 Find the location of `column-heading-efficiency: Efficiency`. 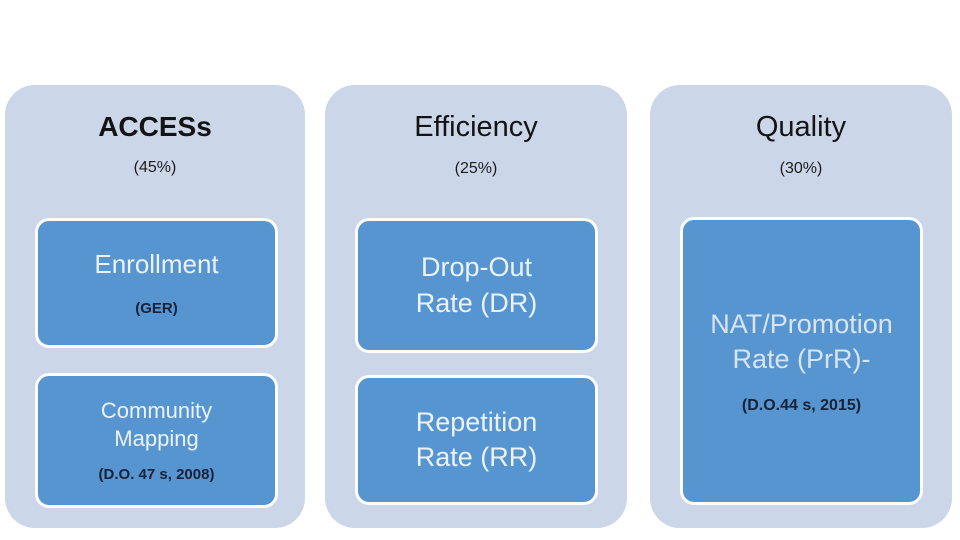

column-heading-efficiency: Efficiency is located at coordinates (476, 127).